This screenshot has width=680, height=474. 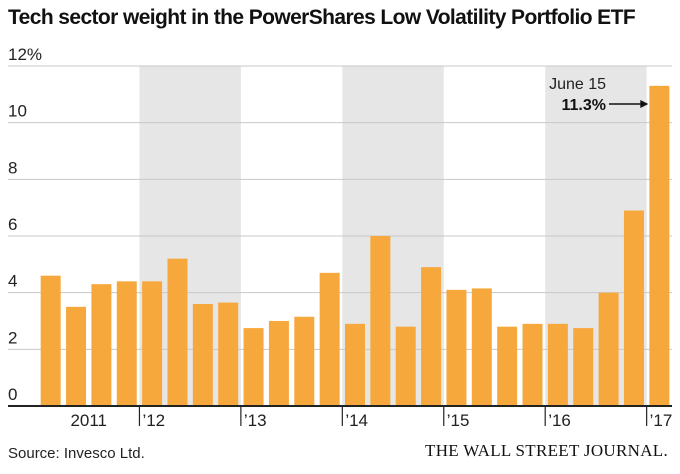 I want to click on annotation-date: June 15, so click(x=577, y=84).